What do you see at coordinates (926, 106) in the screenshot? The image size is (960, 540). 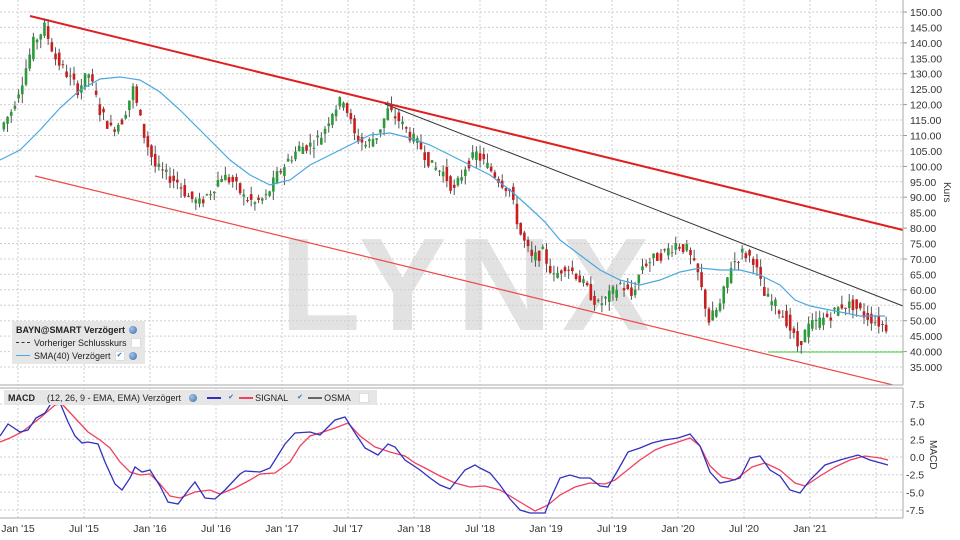 I see `y-tick: 120.00` at bounding box center [926, 106].